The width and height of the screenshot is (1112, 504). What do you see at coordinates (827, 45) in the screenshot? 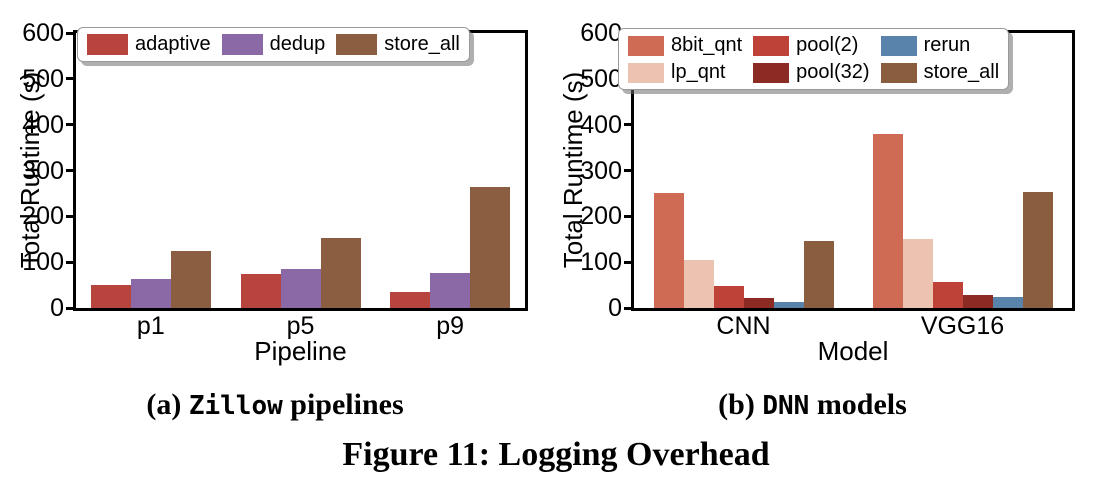
I see `legend-label-pool(2): pool(2)` at bounding box center [827, 45].